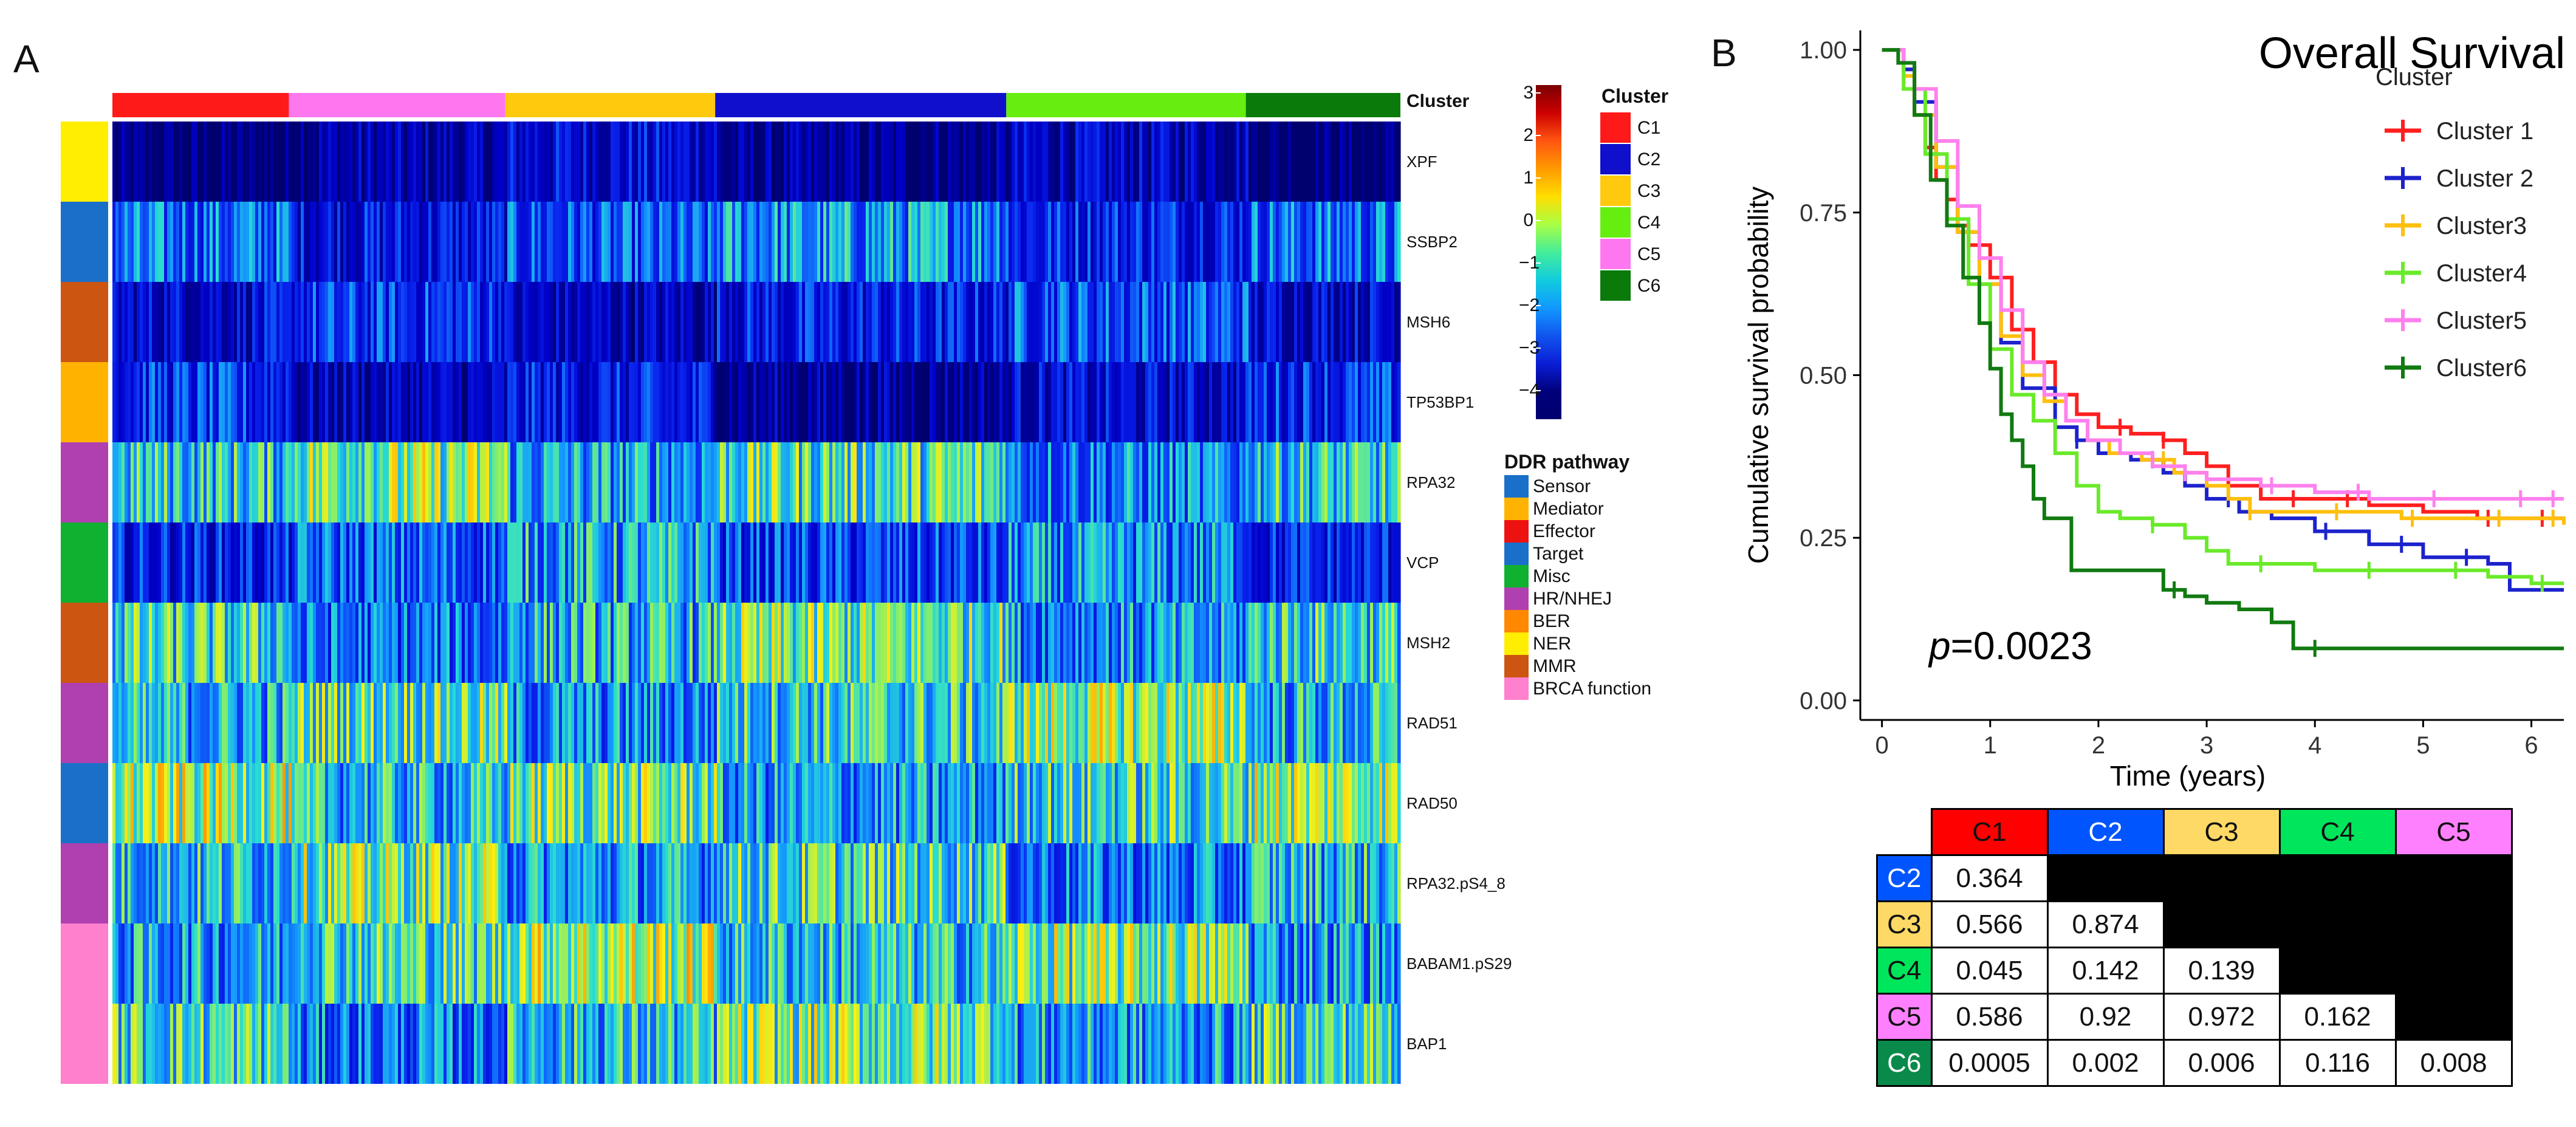  I want to click on pathway-cell-rpa32, so click(84, 482).